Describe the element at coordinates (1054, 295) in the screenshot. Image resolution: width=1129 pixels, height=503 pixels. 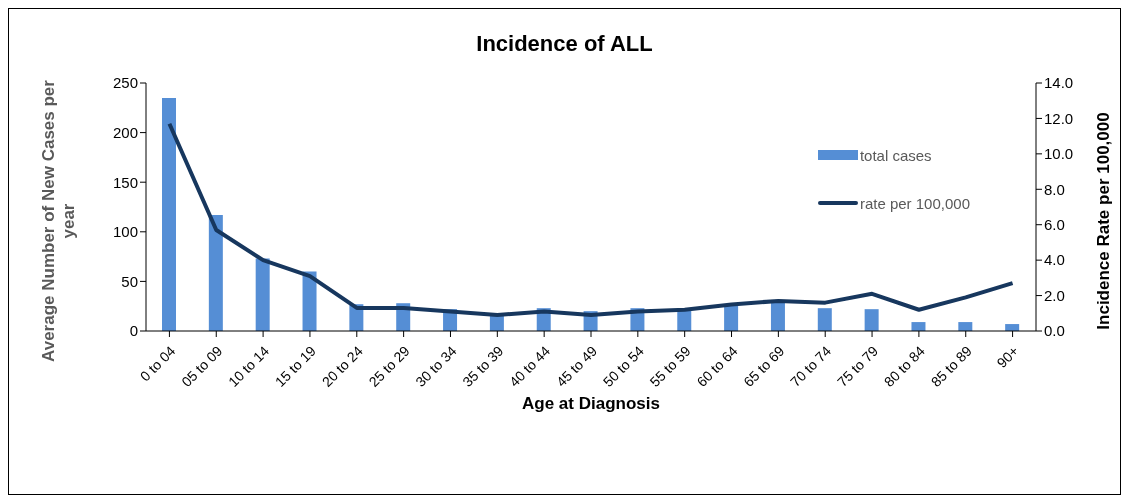
I see `y2-tick-label: 2.0` at that location.